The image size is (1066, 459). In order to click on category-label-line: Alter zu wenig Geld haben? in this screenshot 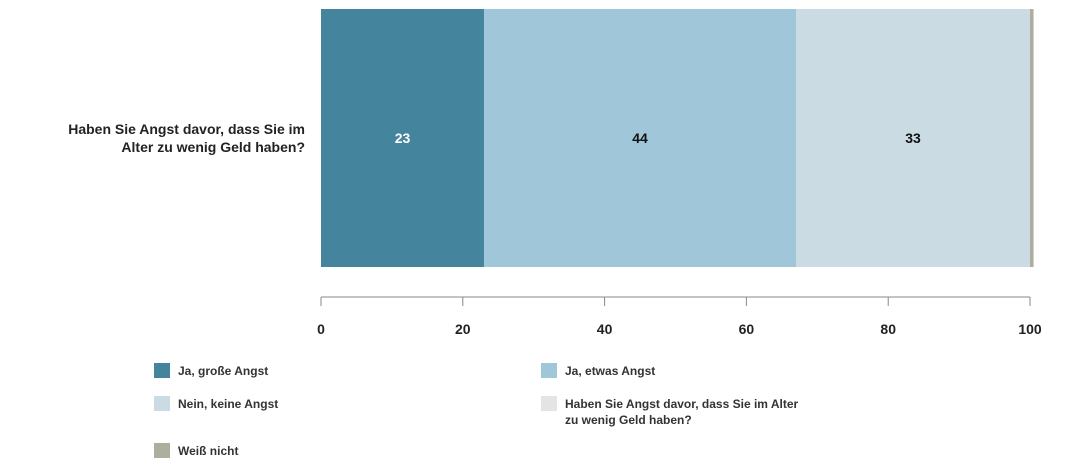, I will do `click(213, 147)`.